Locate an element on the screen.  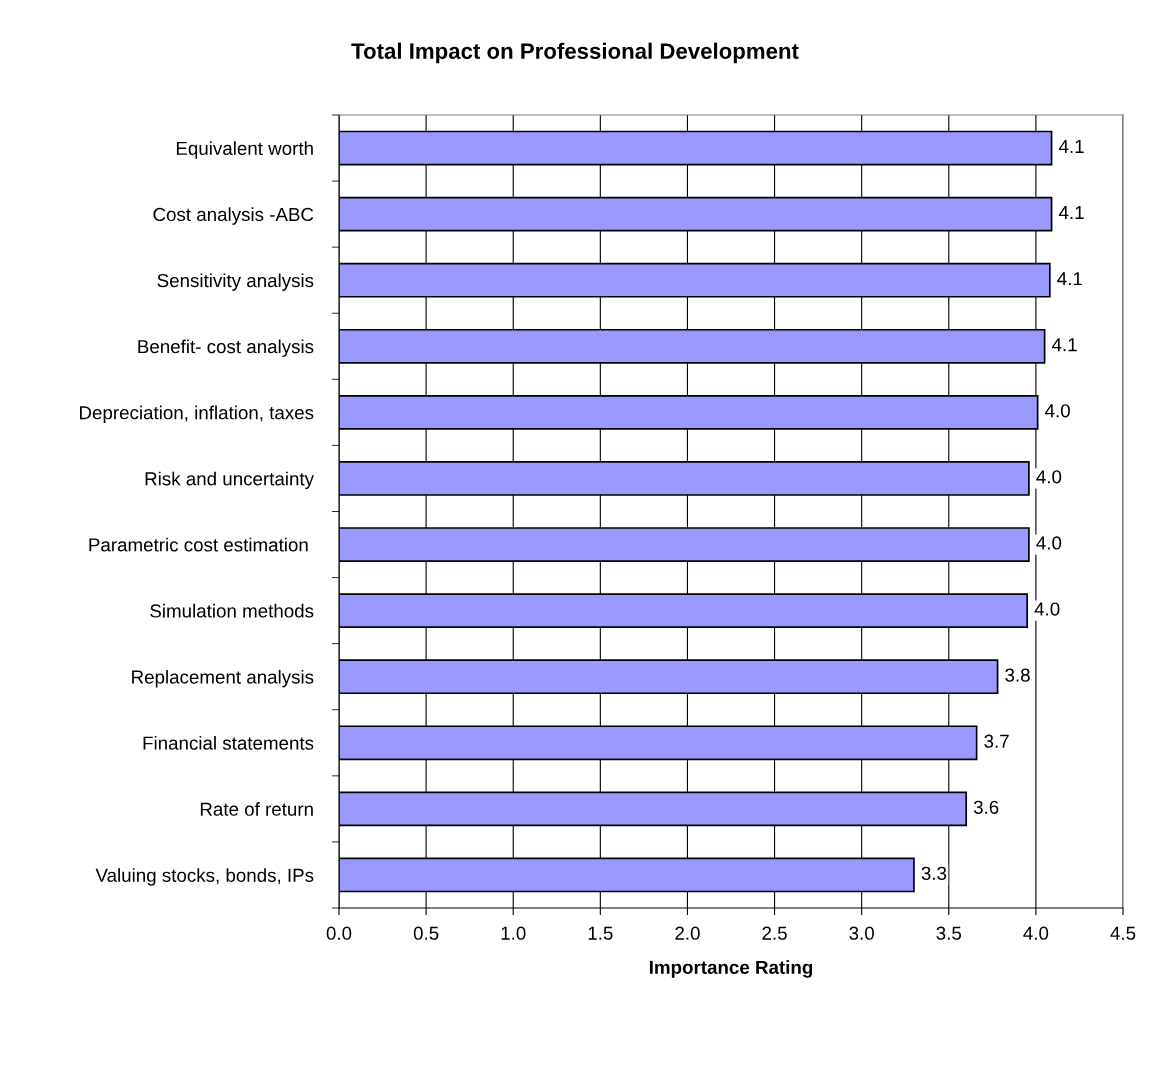
y-tick-label: Benefit- cost analysis is located at coordinates (226, 348).